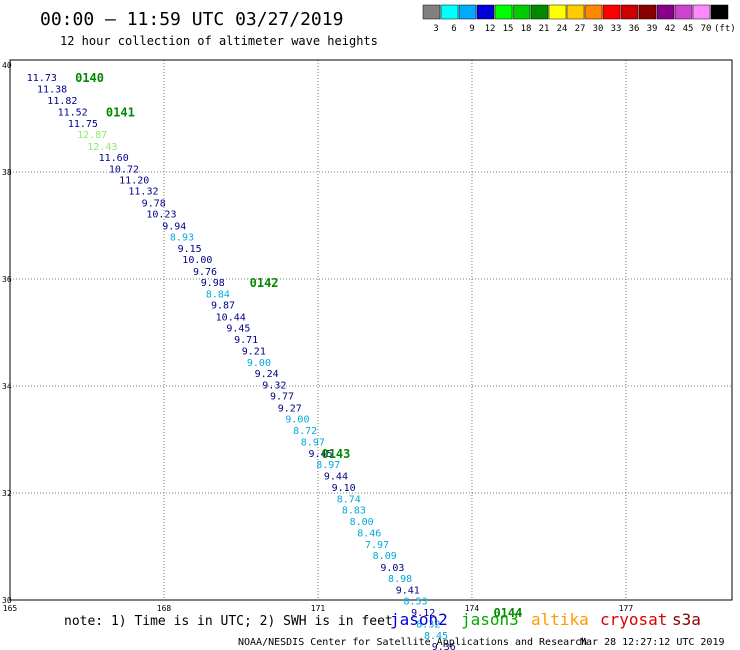 The width and height of the screenshot is (740, 650). I want to click on wave-height-label: 9.77, so click(282, 397).